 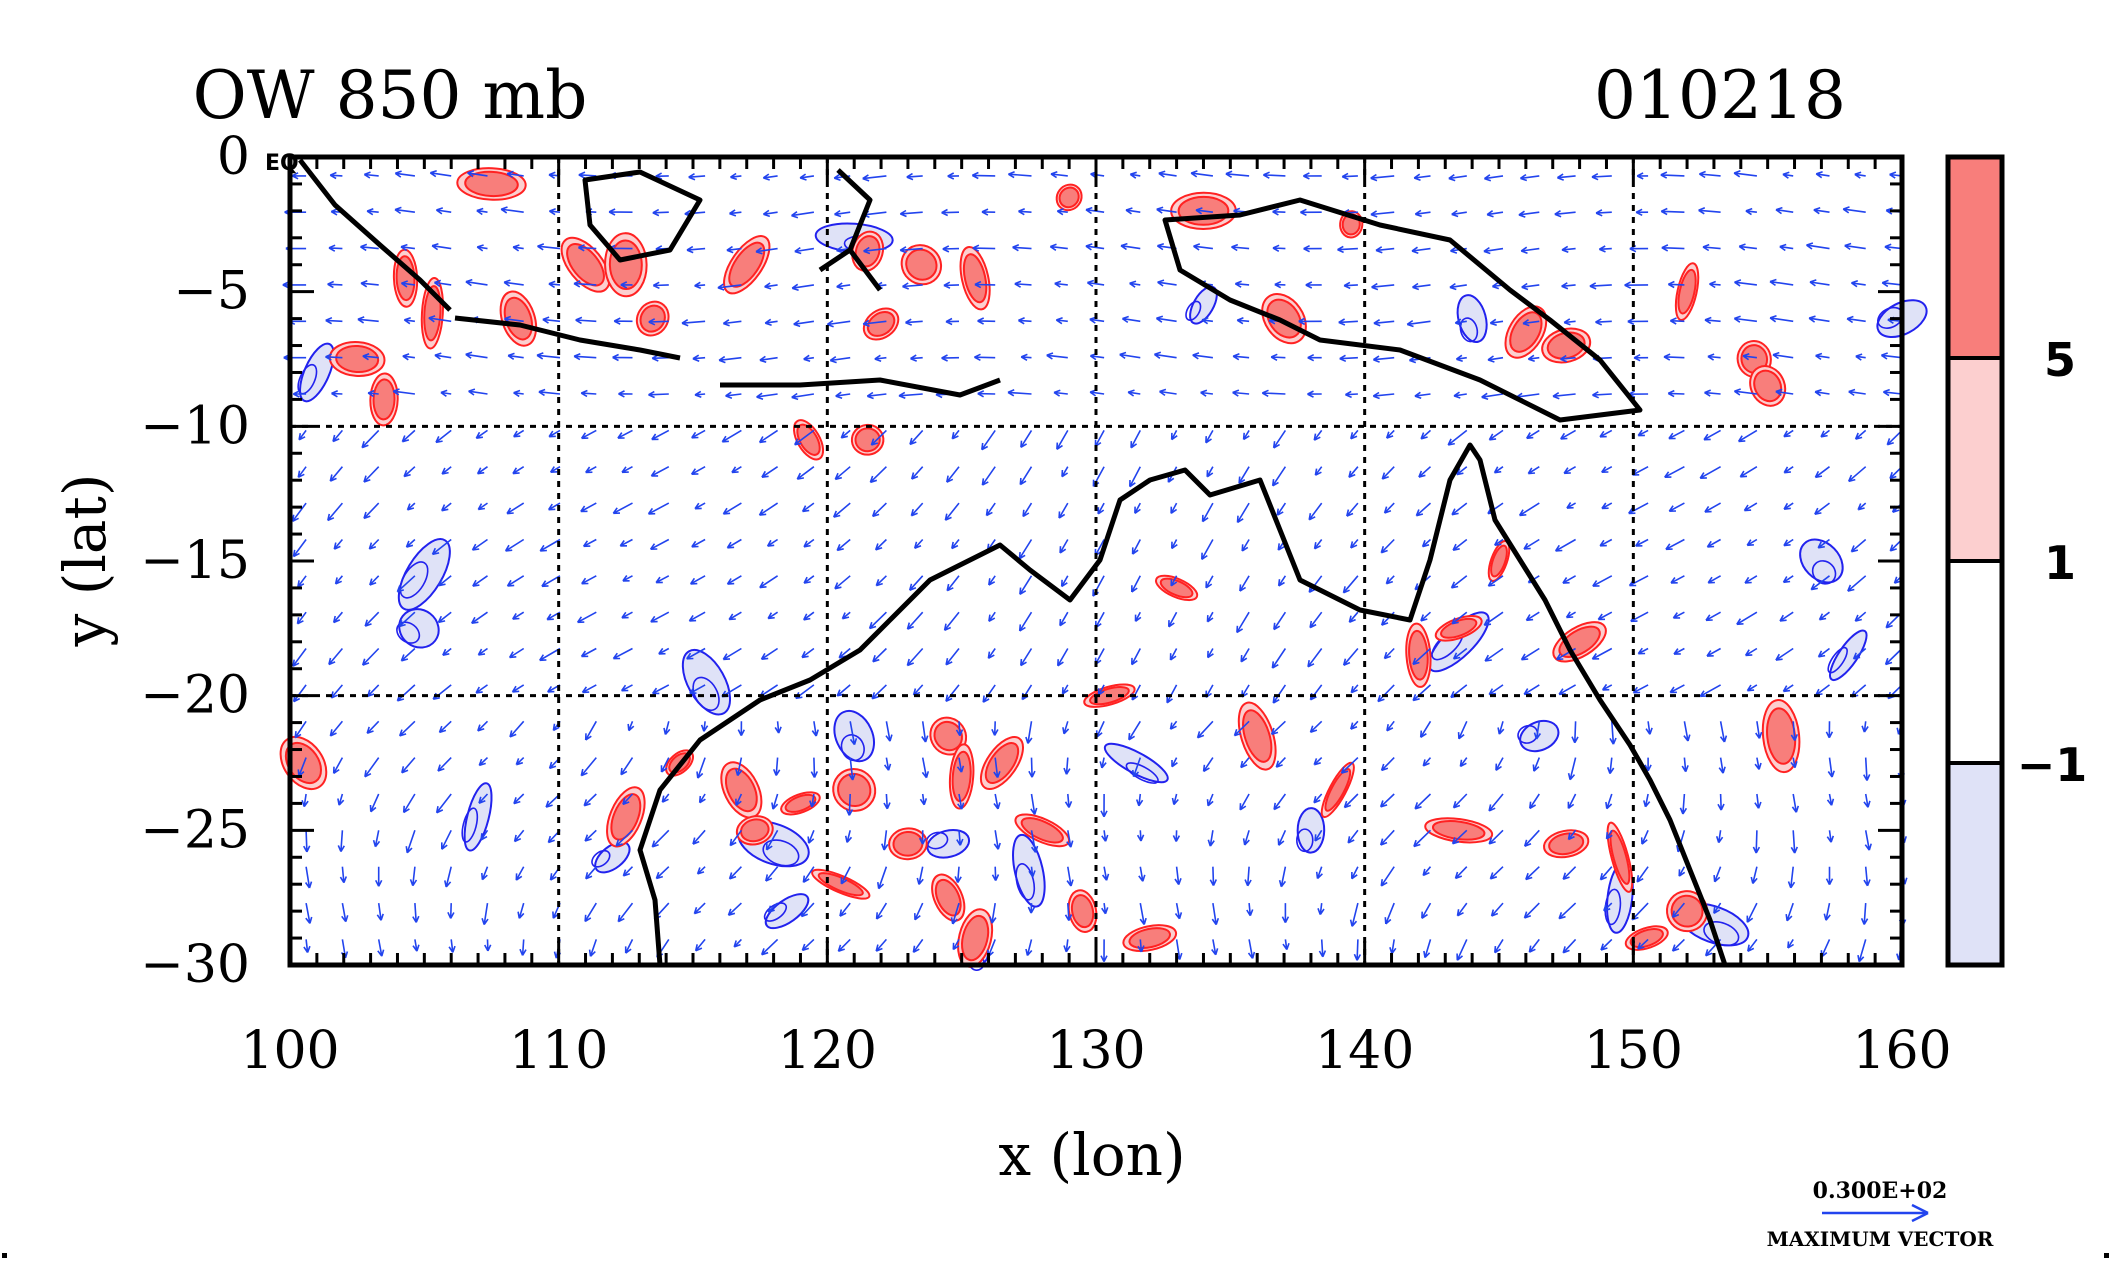 I want to click on positive-vorticity-contour, so click(x=840, y=884).